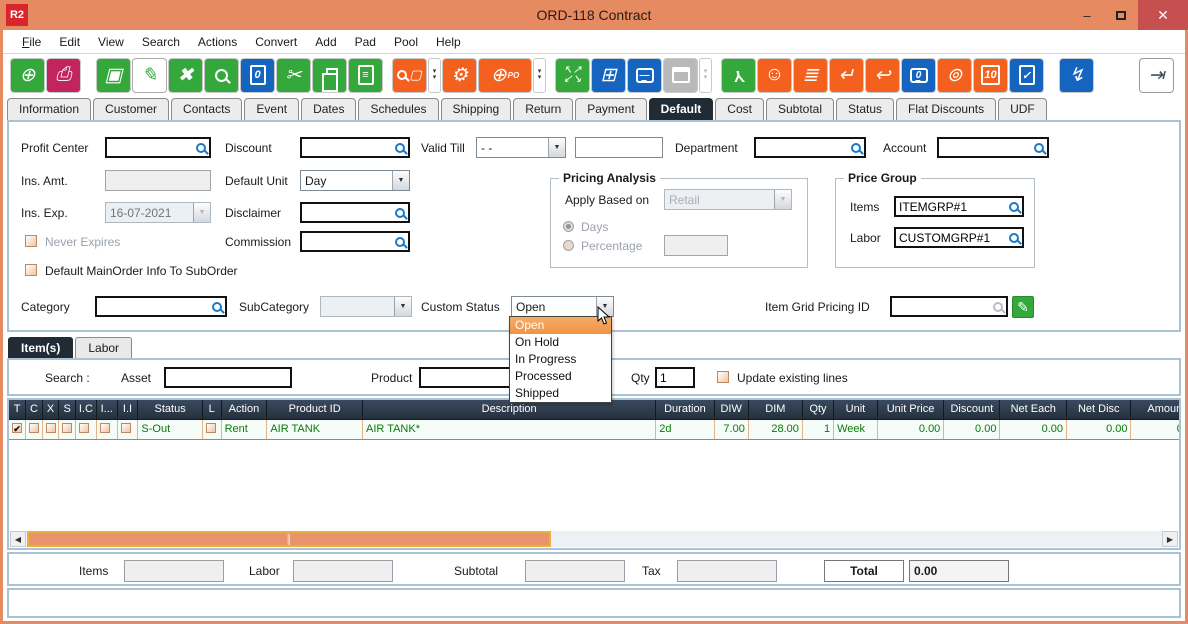 This screenshot has width=1188, height=624. What do you see at coordinates (350, 212) in the screenshot?
I see `disclaimer-input` at bounding box center [350, 212].